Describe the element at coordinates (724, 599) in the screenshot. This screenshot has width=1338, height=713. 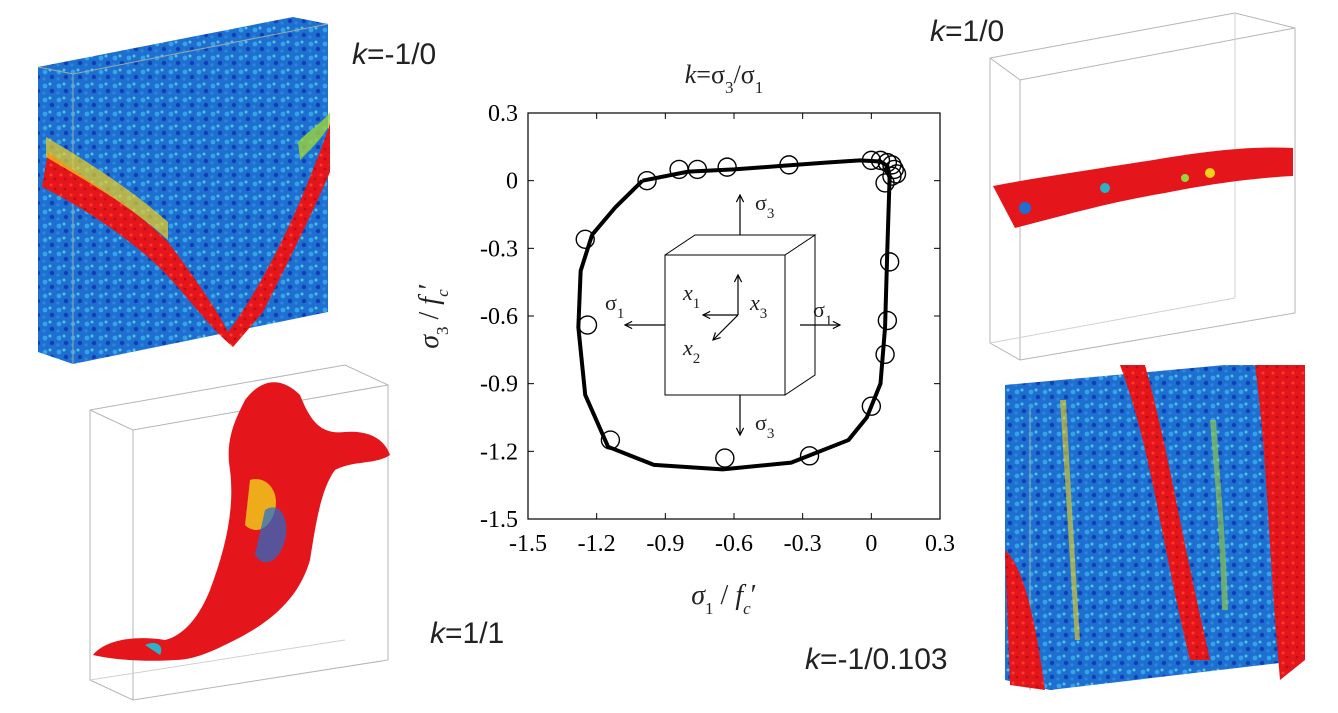
I see `x-axis-label: σ1 / fc′` at that location.